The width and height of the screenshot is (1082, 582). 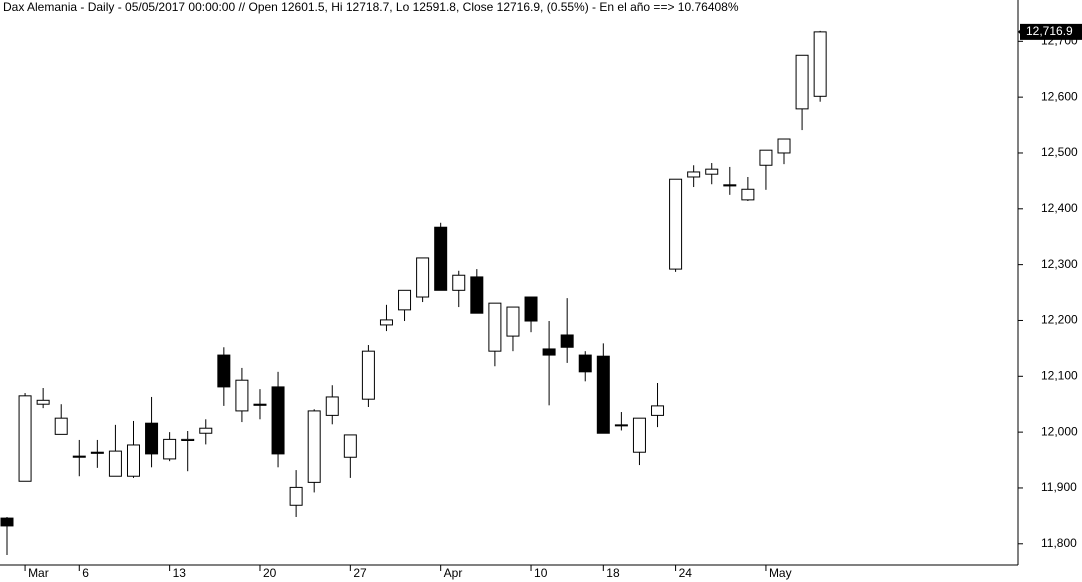 I want to click on x-tick-label: 13, so click(x=180, y=573).